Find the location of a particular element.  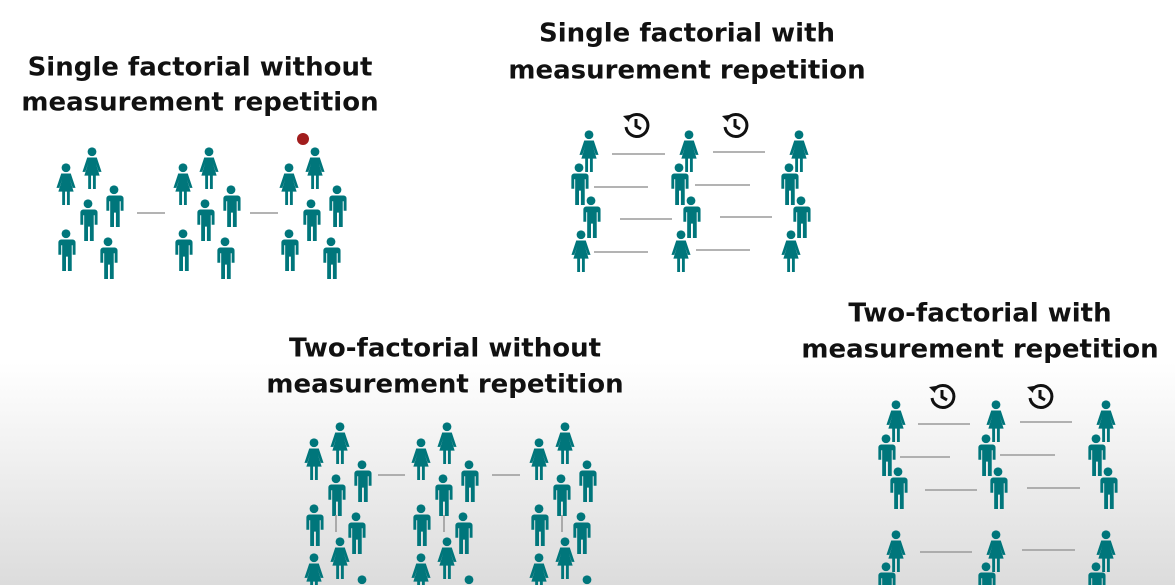

panel-title: Single factorial without is located at coordinates (200, 68).